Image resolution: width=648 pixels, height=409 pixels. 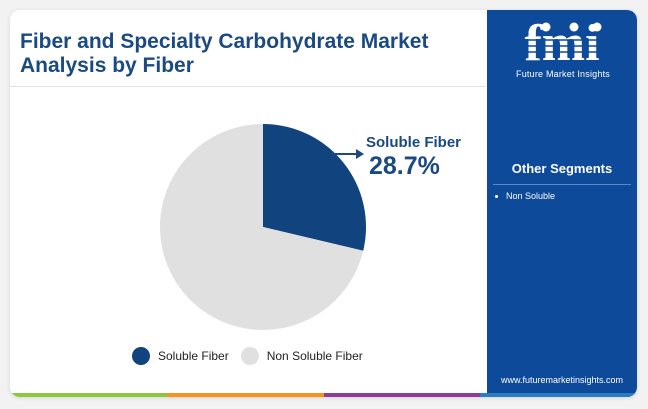 I want to click on legend-label: Soluble Fiber, so click(x=193, y=356).